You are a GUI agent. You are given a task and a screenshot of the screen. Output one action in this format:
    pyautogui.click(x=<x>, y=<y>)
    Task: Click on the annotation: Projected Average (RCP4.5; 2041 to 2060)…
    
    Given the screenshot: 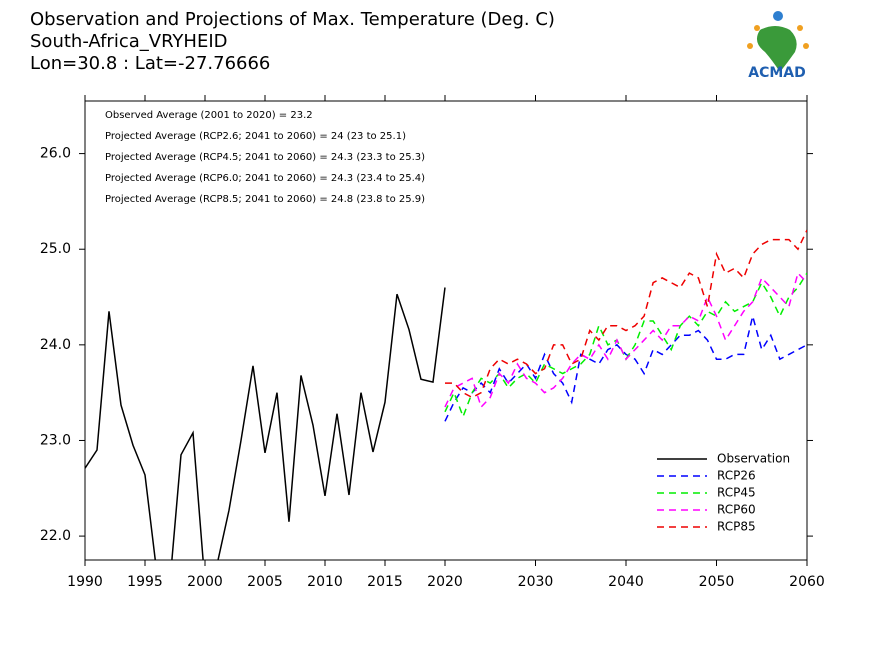 What is the action you would take?
    pyautogui.click(x=265, y=157)
    